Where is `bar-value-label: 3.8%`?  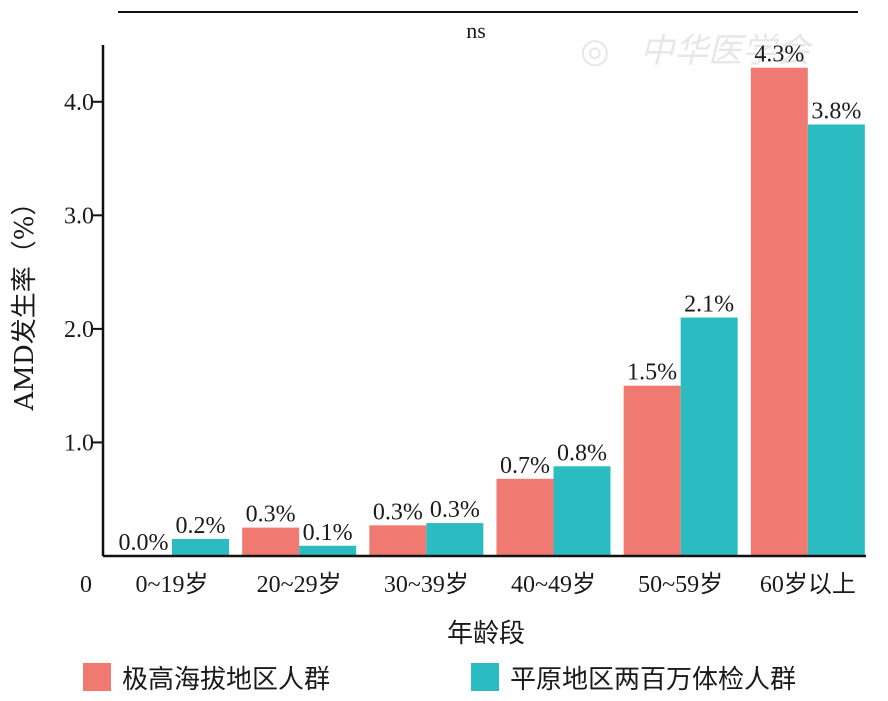
bar-value-label: 3.8% is located at coordinates (836, 111).